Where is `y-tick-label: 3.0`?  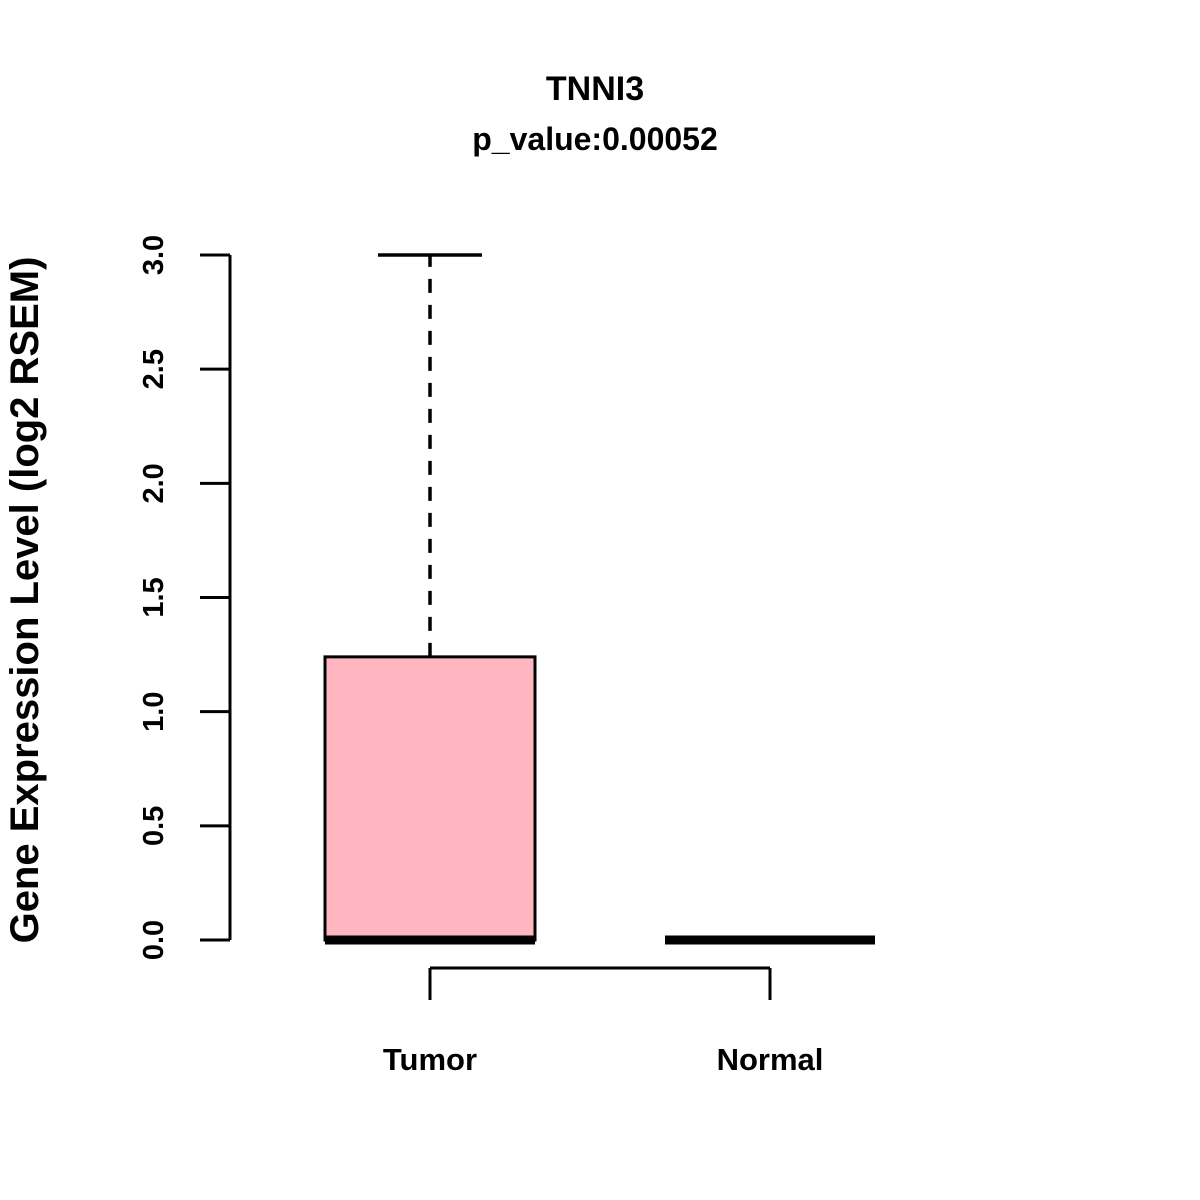 y-tick-label: 3.0 is located at coordinates (154, 255).